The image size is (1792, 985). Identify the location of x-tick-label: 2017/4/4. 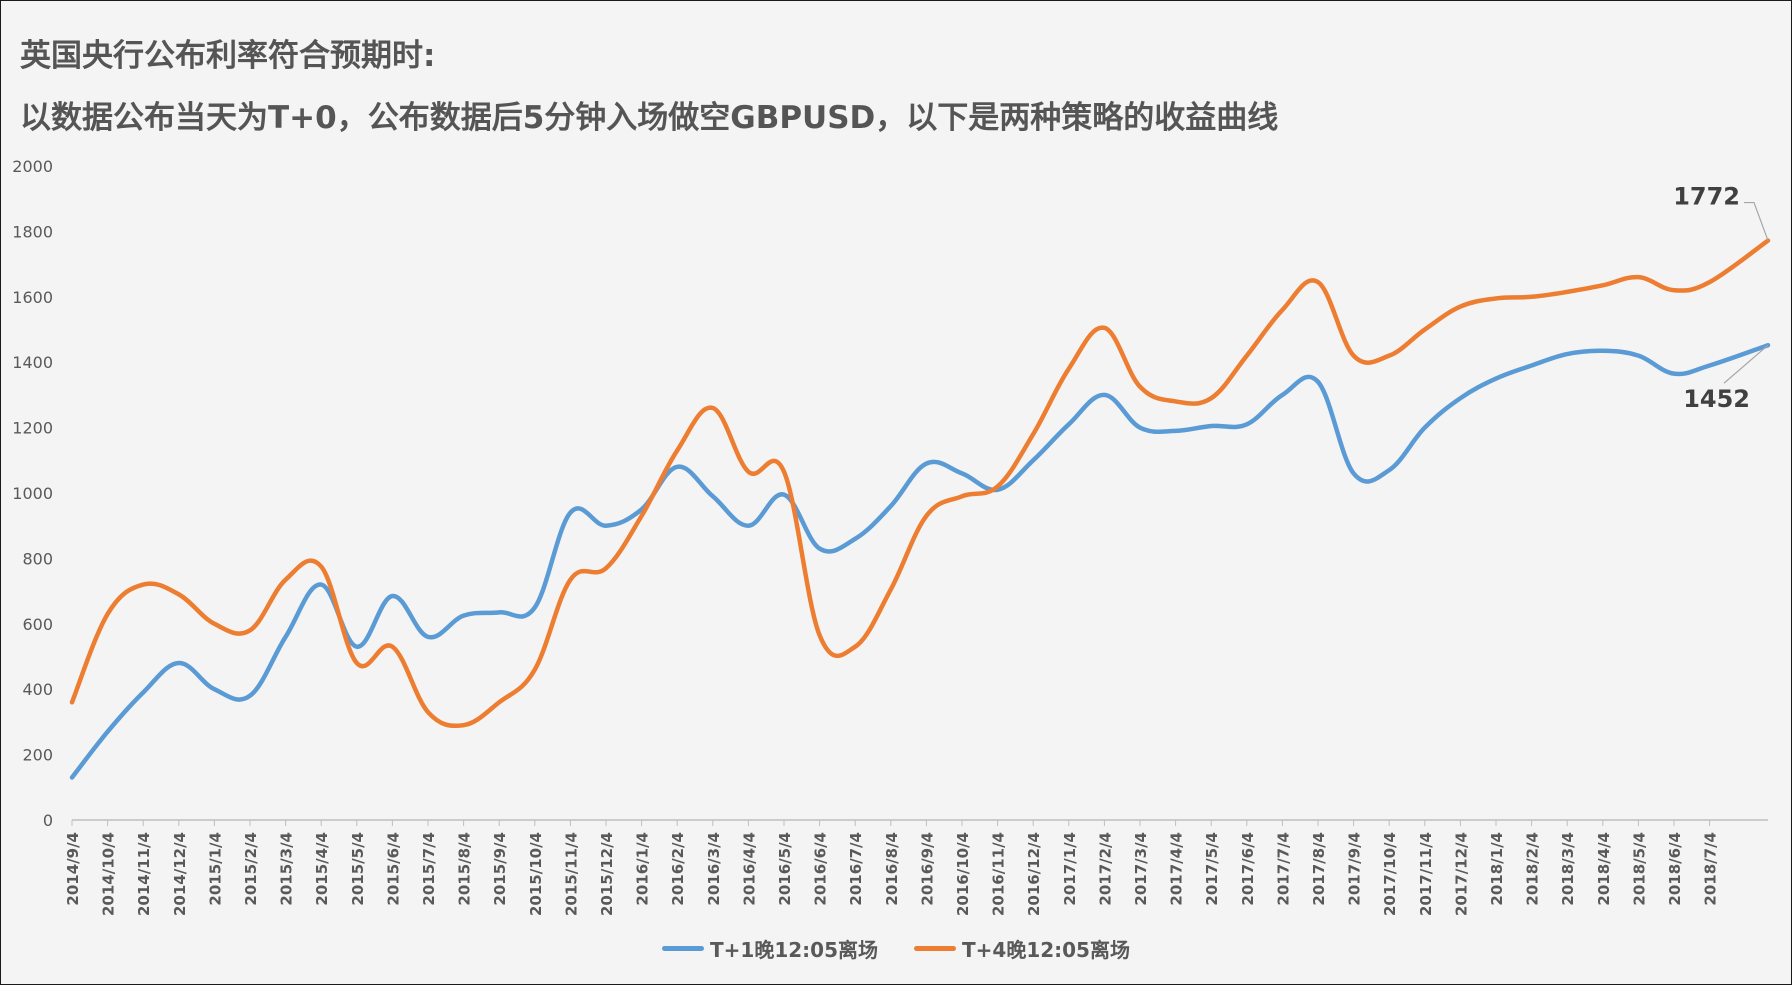
(1177, 869).